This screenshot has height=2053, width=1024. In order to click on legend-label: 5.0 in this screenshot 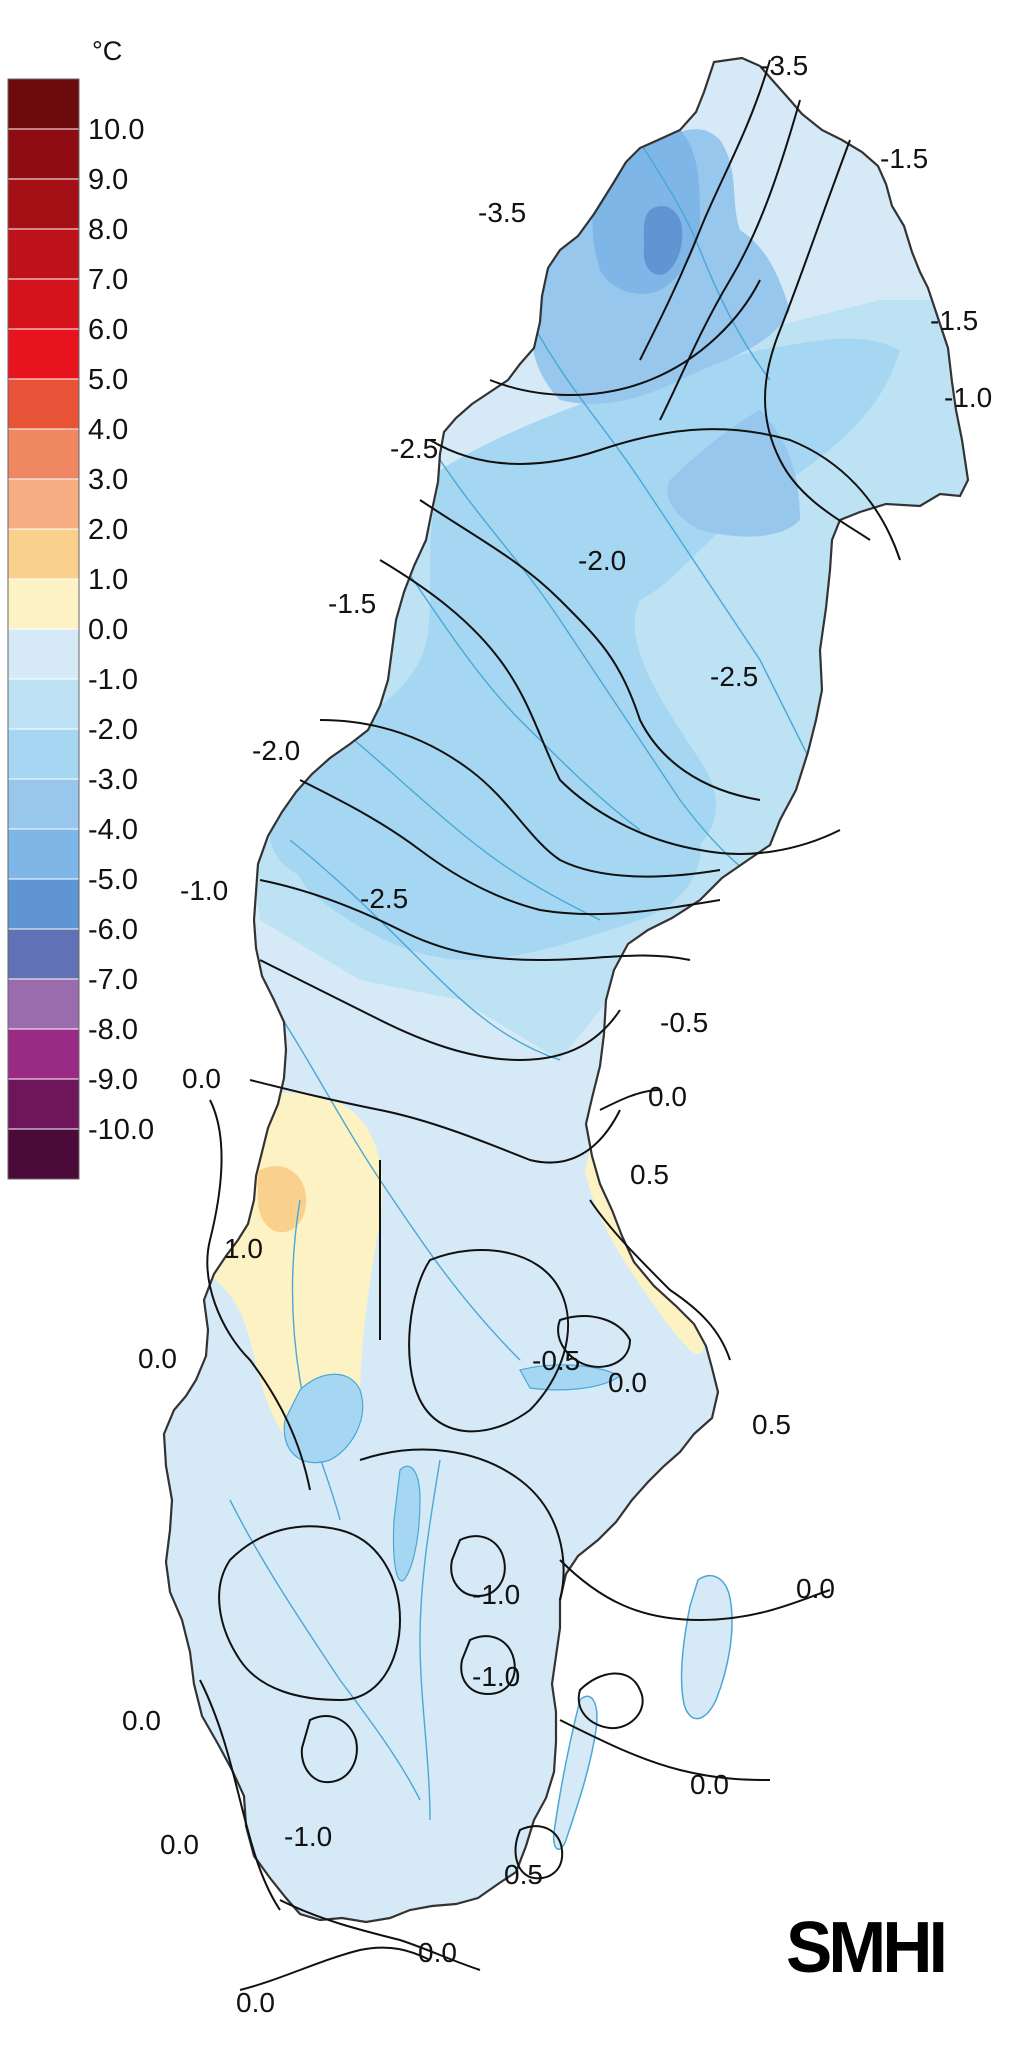, I will do `click(108, 380)`.